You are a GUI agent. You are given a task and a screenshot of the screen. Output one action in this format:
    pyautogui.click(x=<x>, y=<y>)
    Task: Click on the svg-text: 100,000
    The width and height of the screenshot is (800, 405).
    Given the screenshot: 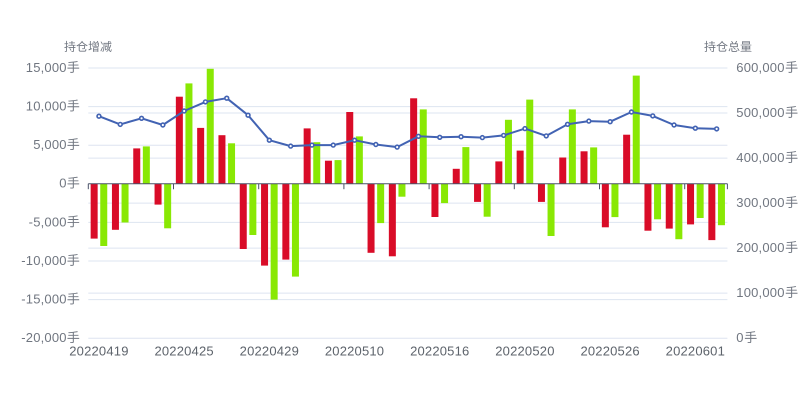 What is the action you would take?
    pyautogui.click(x=760, y=292)
    